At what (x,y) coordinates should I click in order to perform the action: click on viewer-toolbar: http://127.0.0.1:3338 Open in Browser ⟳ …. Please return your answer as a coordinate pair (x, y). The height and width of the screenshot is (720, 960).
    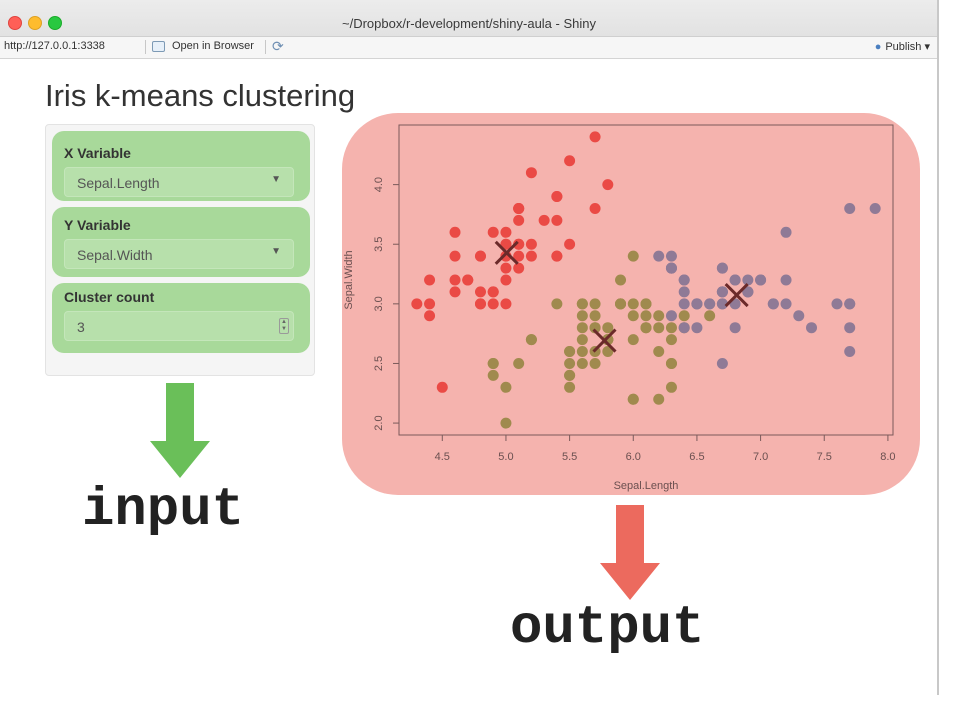
    Looking at the image, I should click on (469, 48).